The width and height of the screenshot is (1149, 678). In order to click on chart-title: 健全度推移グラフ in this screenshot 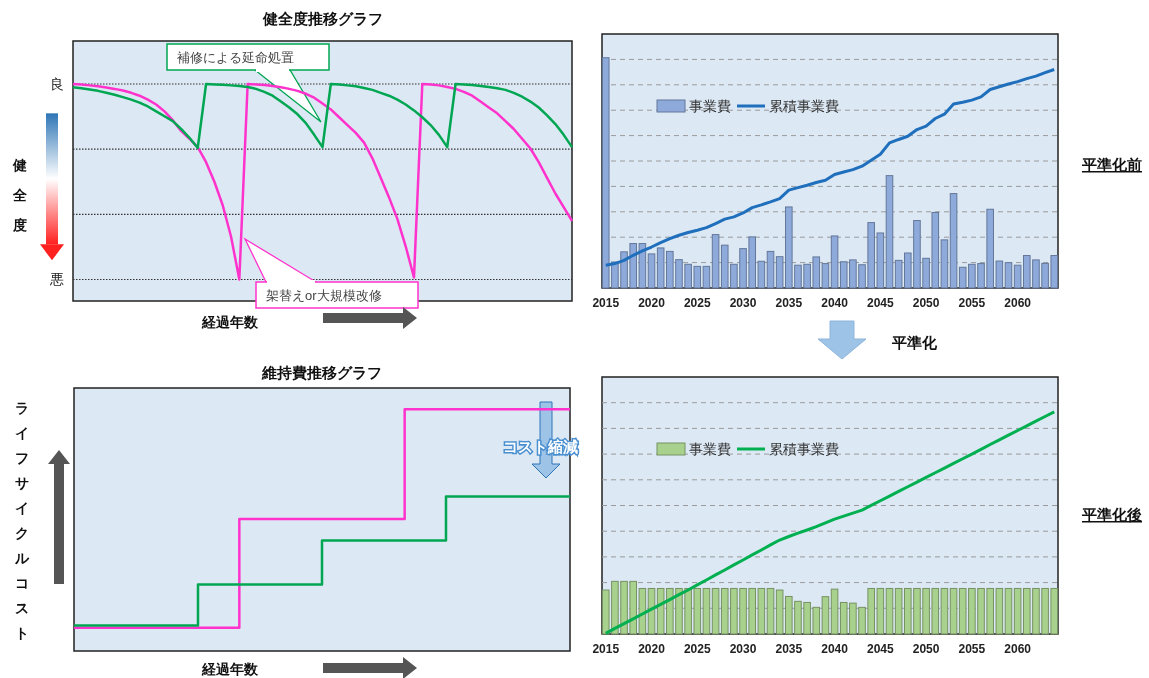, I will do `click(322, 18)`.